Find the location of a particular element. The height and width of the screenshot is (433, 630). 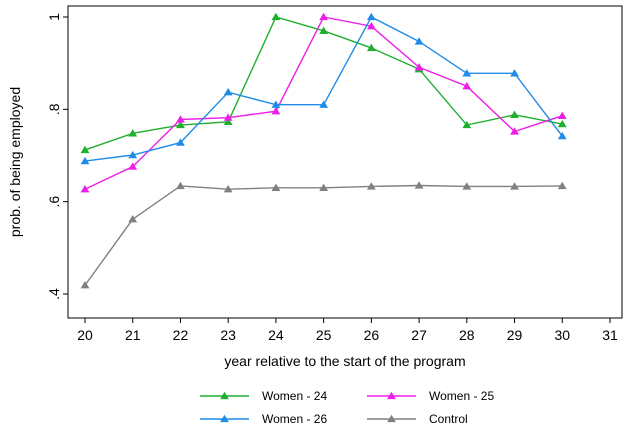

x-tick-label: 20 is located at coordinates (85, 335).